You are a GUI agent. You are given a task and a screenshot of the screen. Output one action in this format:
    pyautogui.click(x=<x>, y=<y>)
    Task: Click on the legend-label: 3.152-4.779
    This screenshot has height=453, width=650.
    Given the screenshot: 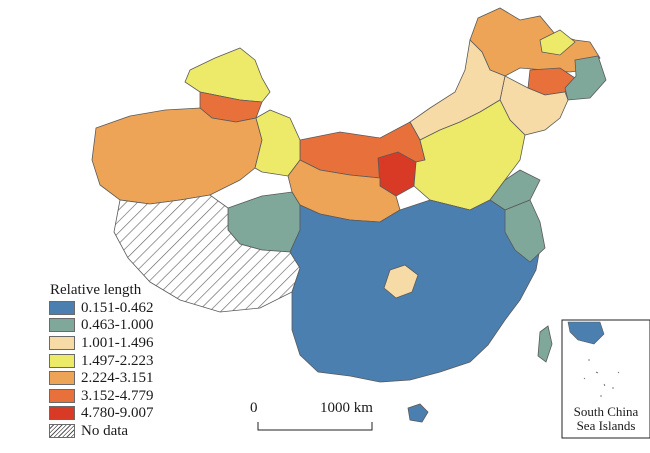 What is the action you would take?
    pyautogui.click(x=117, y=395)
    